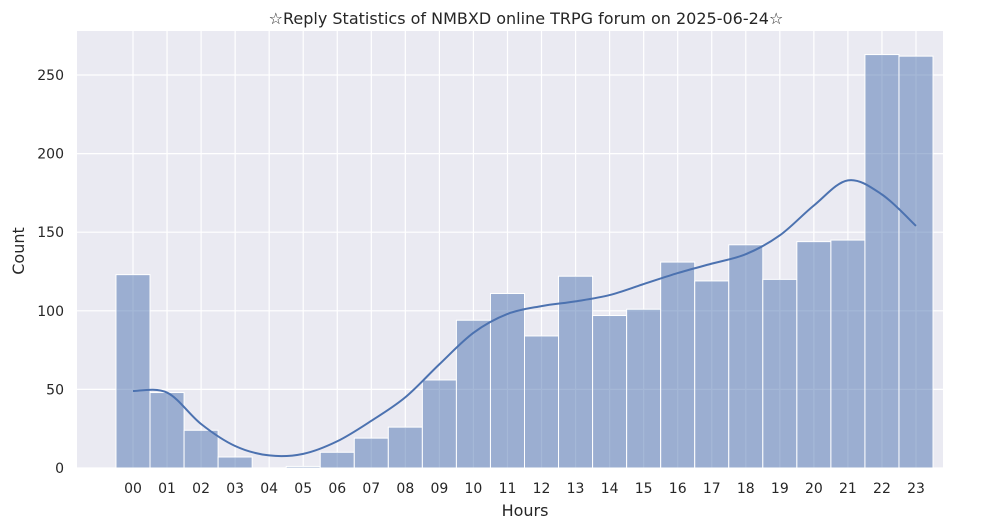 The image size is (984, 529). I want to click on y-axis-label: Count, so click(18, 251).